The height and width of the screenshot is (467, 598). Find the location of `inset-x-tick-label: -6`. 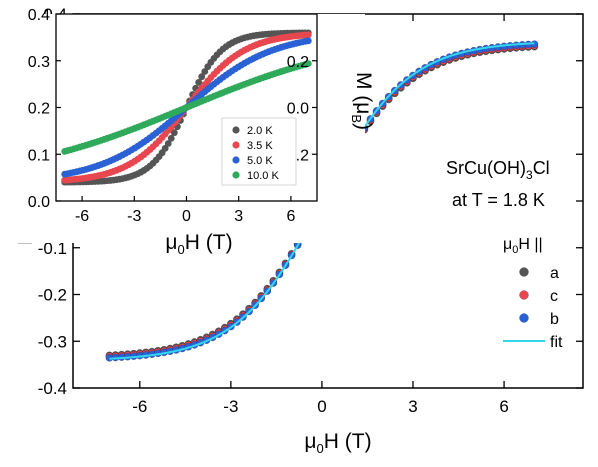

inset-x-tick-label: -6 is located at coordinates (82, 216).